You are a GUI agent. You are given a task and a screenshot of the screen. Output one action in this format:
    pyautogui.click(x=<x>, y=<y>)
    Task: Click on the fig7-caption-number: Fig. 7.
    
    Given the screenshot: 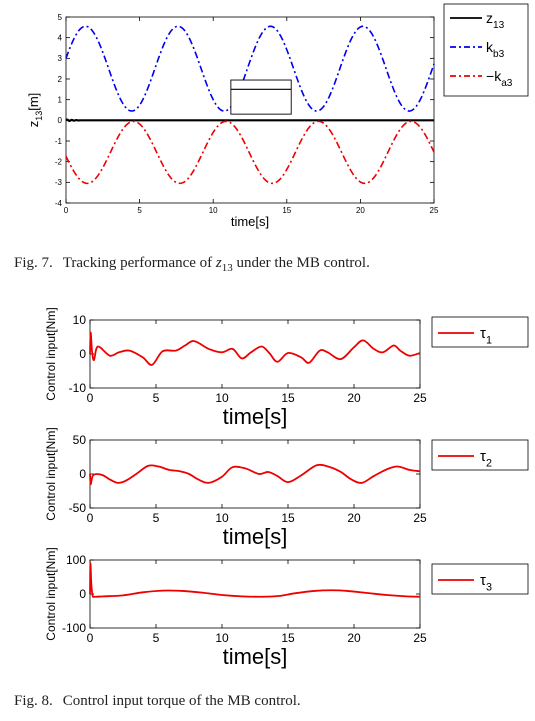 What is the action you would take?
    pyautogui.click(x=33, y=263)
    